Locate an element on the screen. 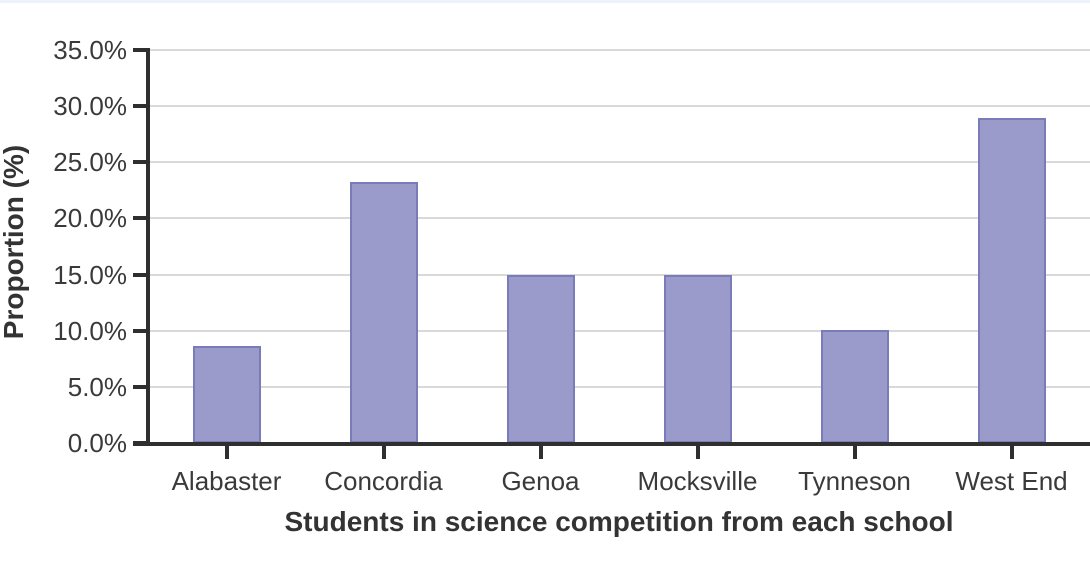 This screenshot has width=1090, height=571. y-axis-line is located at coordinates (148, 247).